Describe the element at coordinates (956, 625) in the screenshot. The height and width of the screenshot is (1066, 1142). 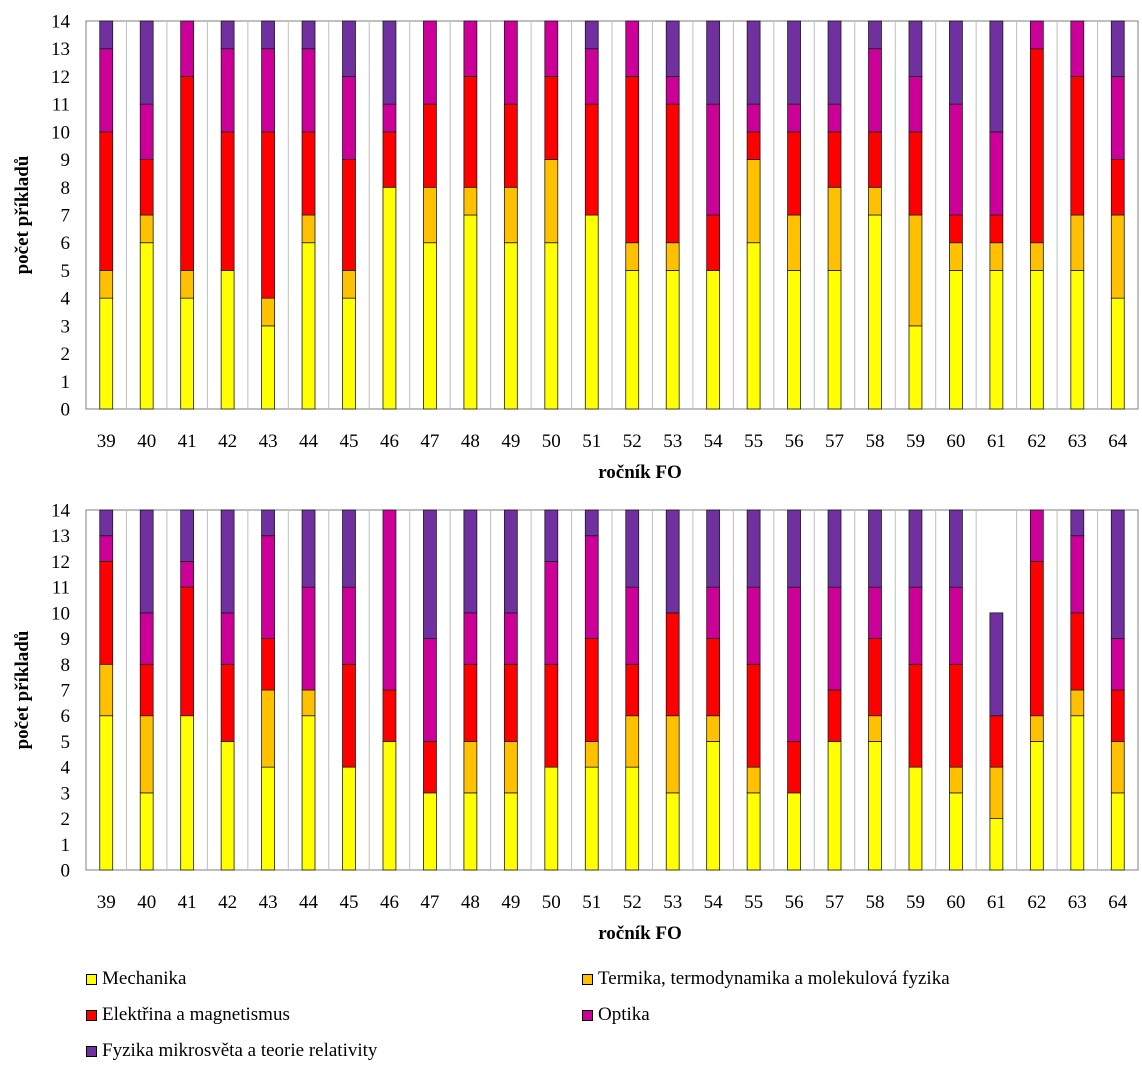
I see `bar-60-optika` at that location.